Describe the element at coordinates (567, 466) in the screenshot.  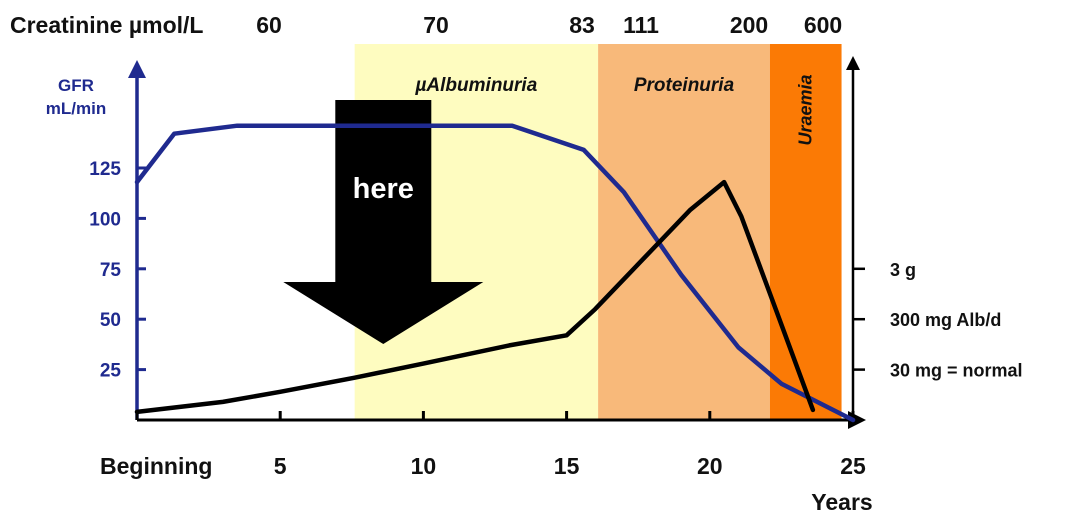
I see `x-tick-label-3: 15` at that location.